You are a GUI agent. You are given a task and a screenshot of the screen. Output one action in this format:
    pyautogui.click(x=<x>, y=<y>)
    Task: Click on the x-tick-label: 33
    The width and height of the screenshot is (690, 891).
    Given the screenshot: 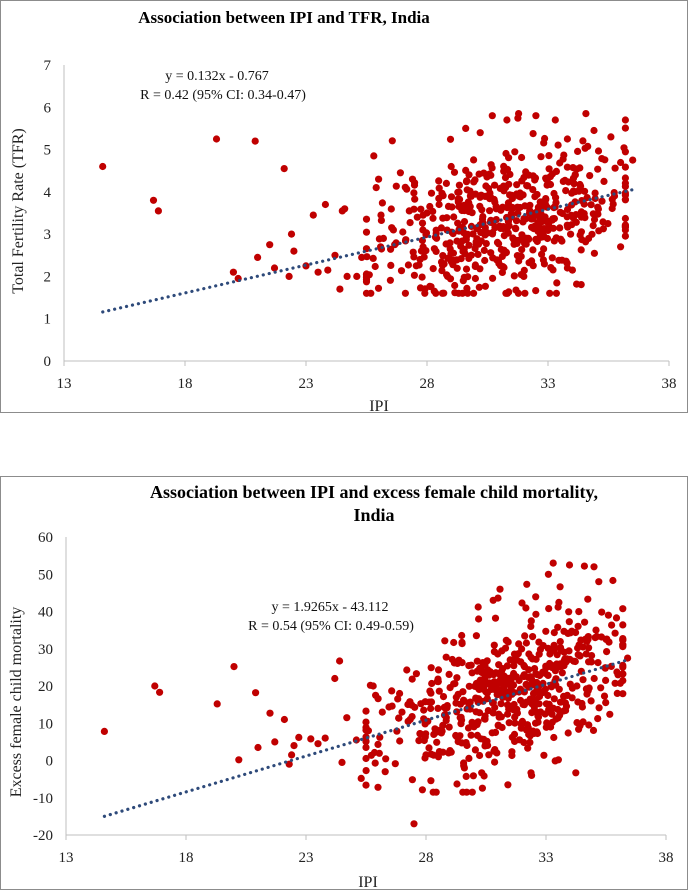 What is the action you would take?
    pyautogui.click(x=548, y=384)
    